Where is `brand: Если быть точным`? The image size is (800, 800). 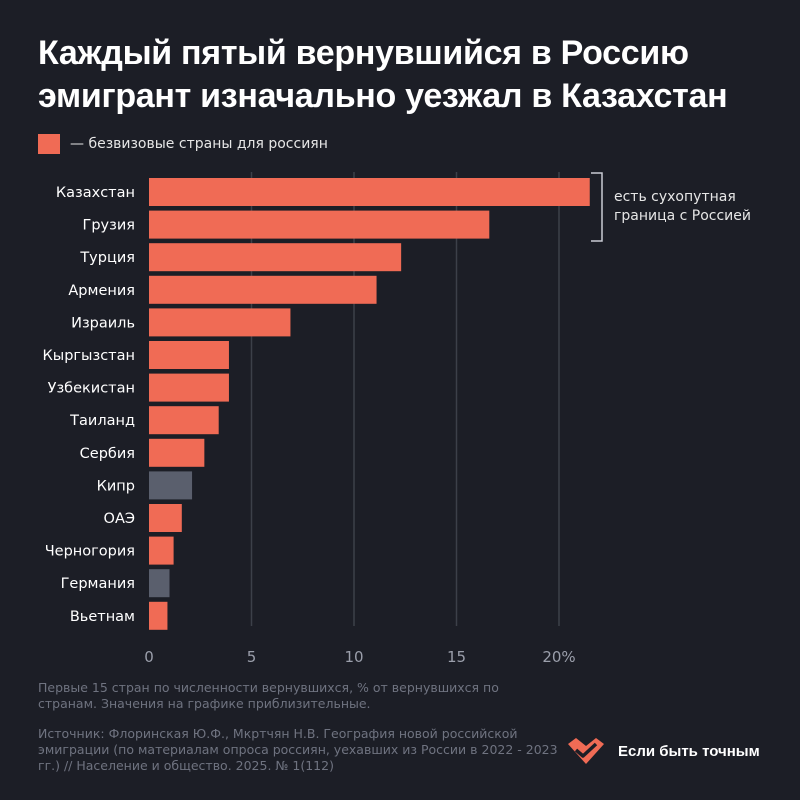
brand: Если быть точным is located at coordinates (663, 751).